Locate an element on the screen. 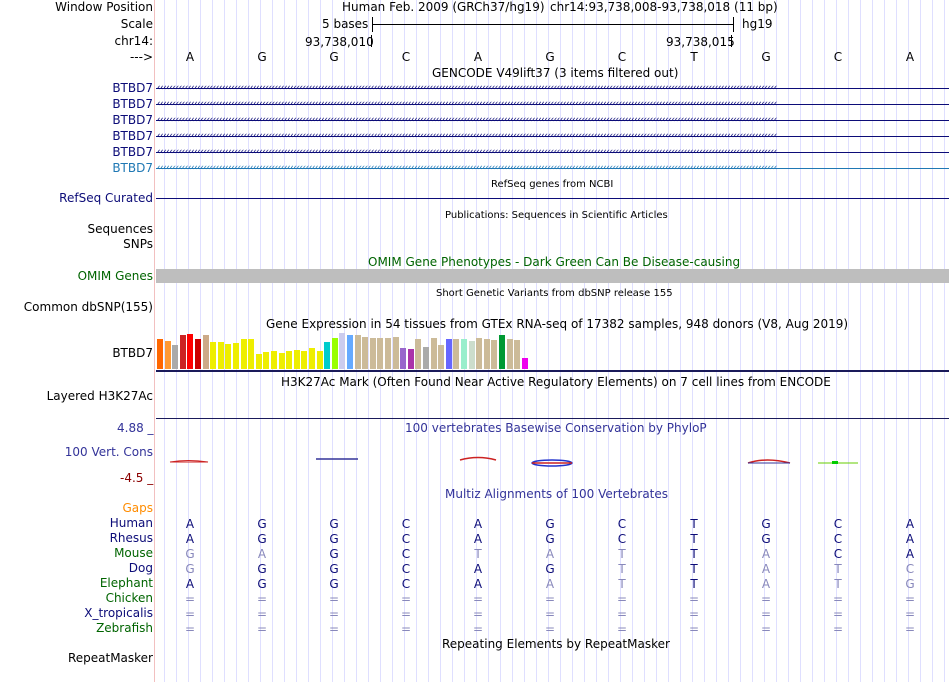 This screenshot has width=950, height=682. omim-gene-bar is located at coordinates (552, 276).